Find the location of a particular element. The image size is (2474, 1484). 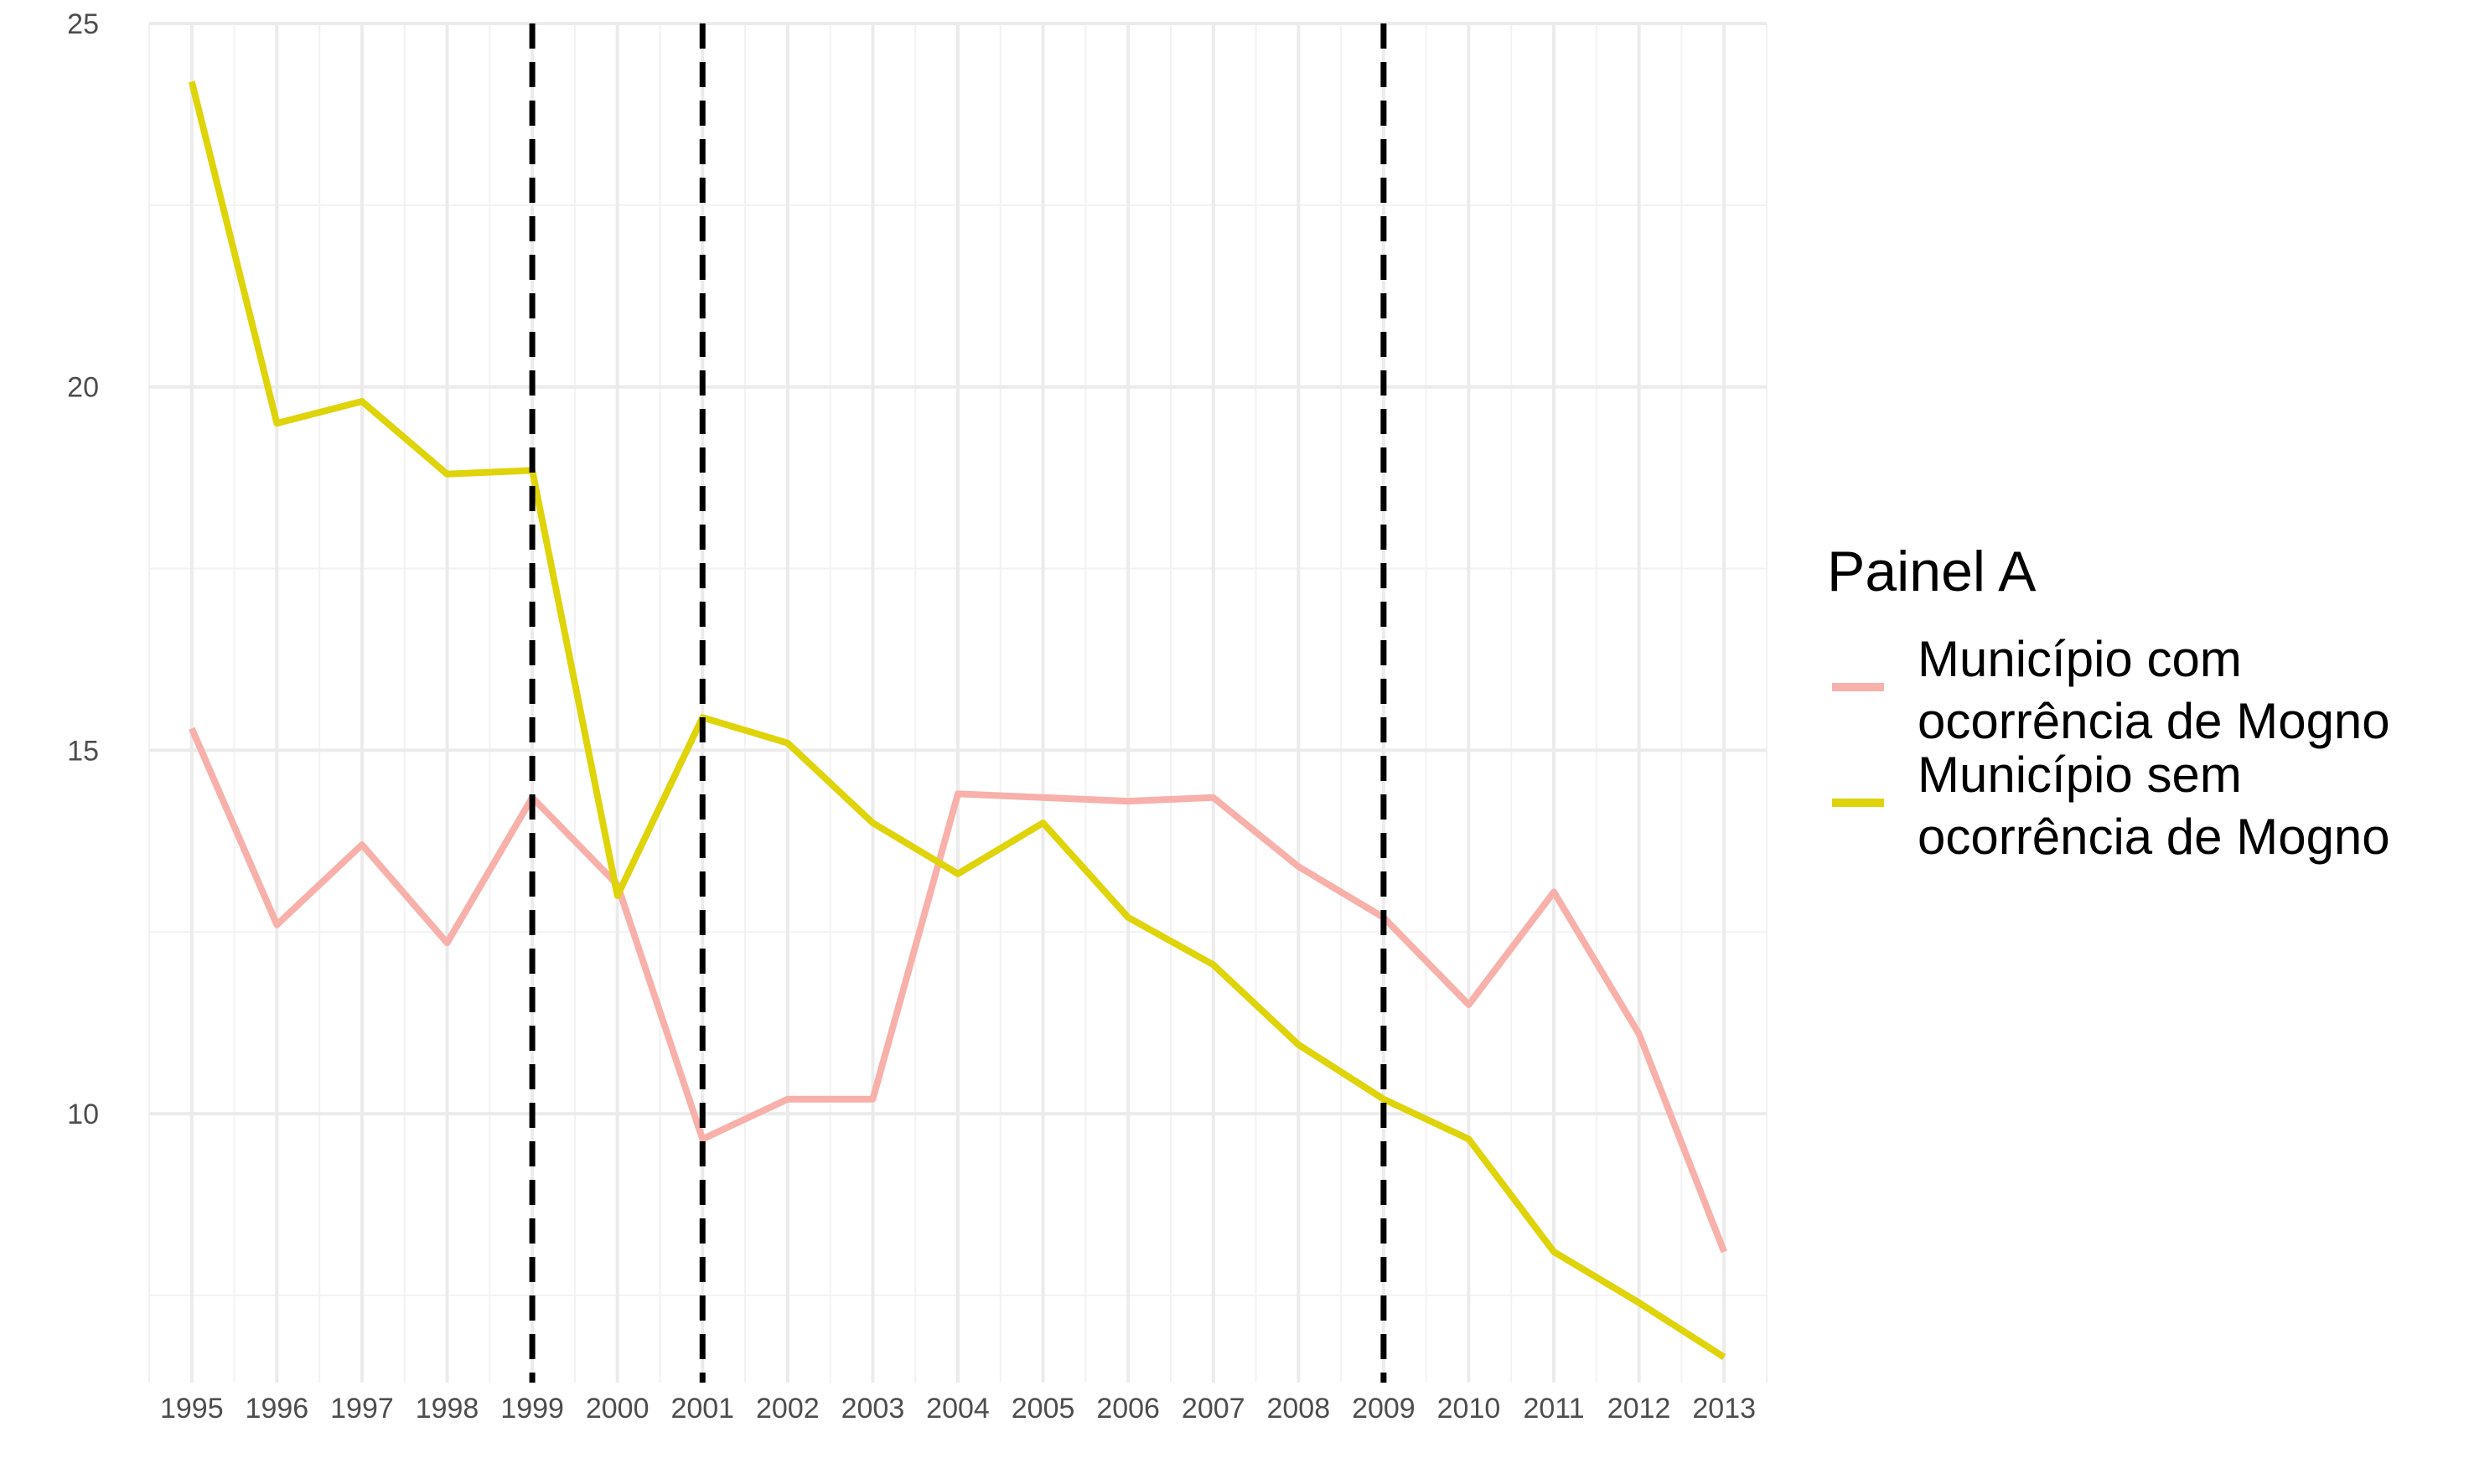

x-tick-label: 2006 is located at coordinates (1128, 1409).